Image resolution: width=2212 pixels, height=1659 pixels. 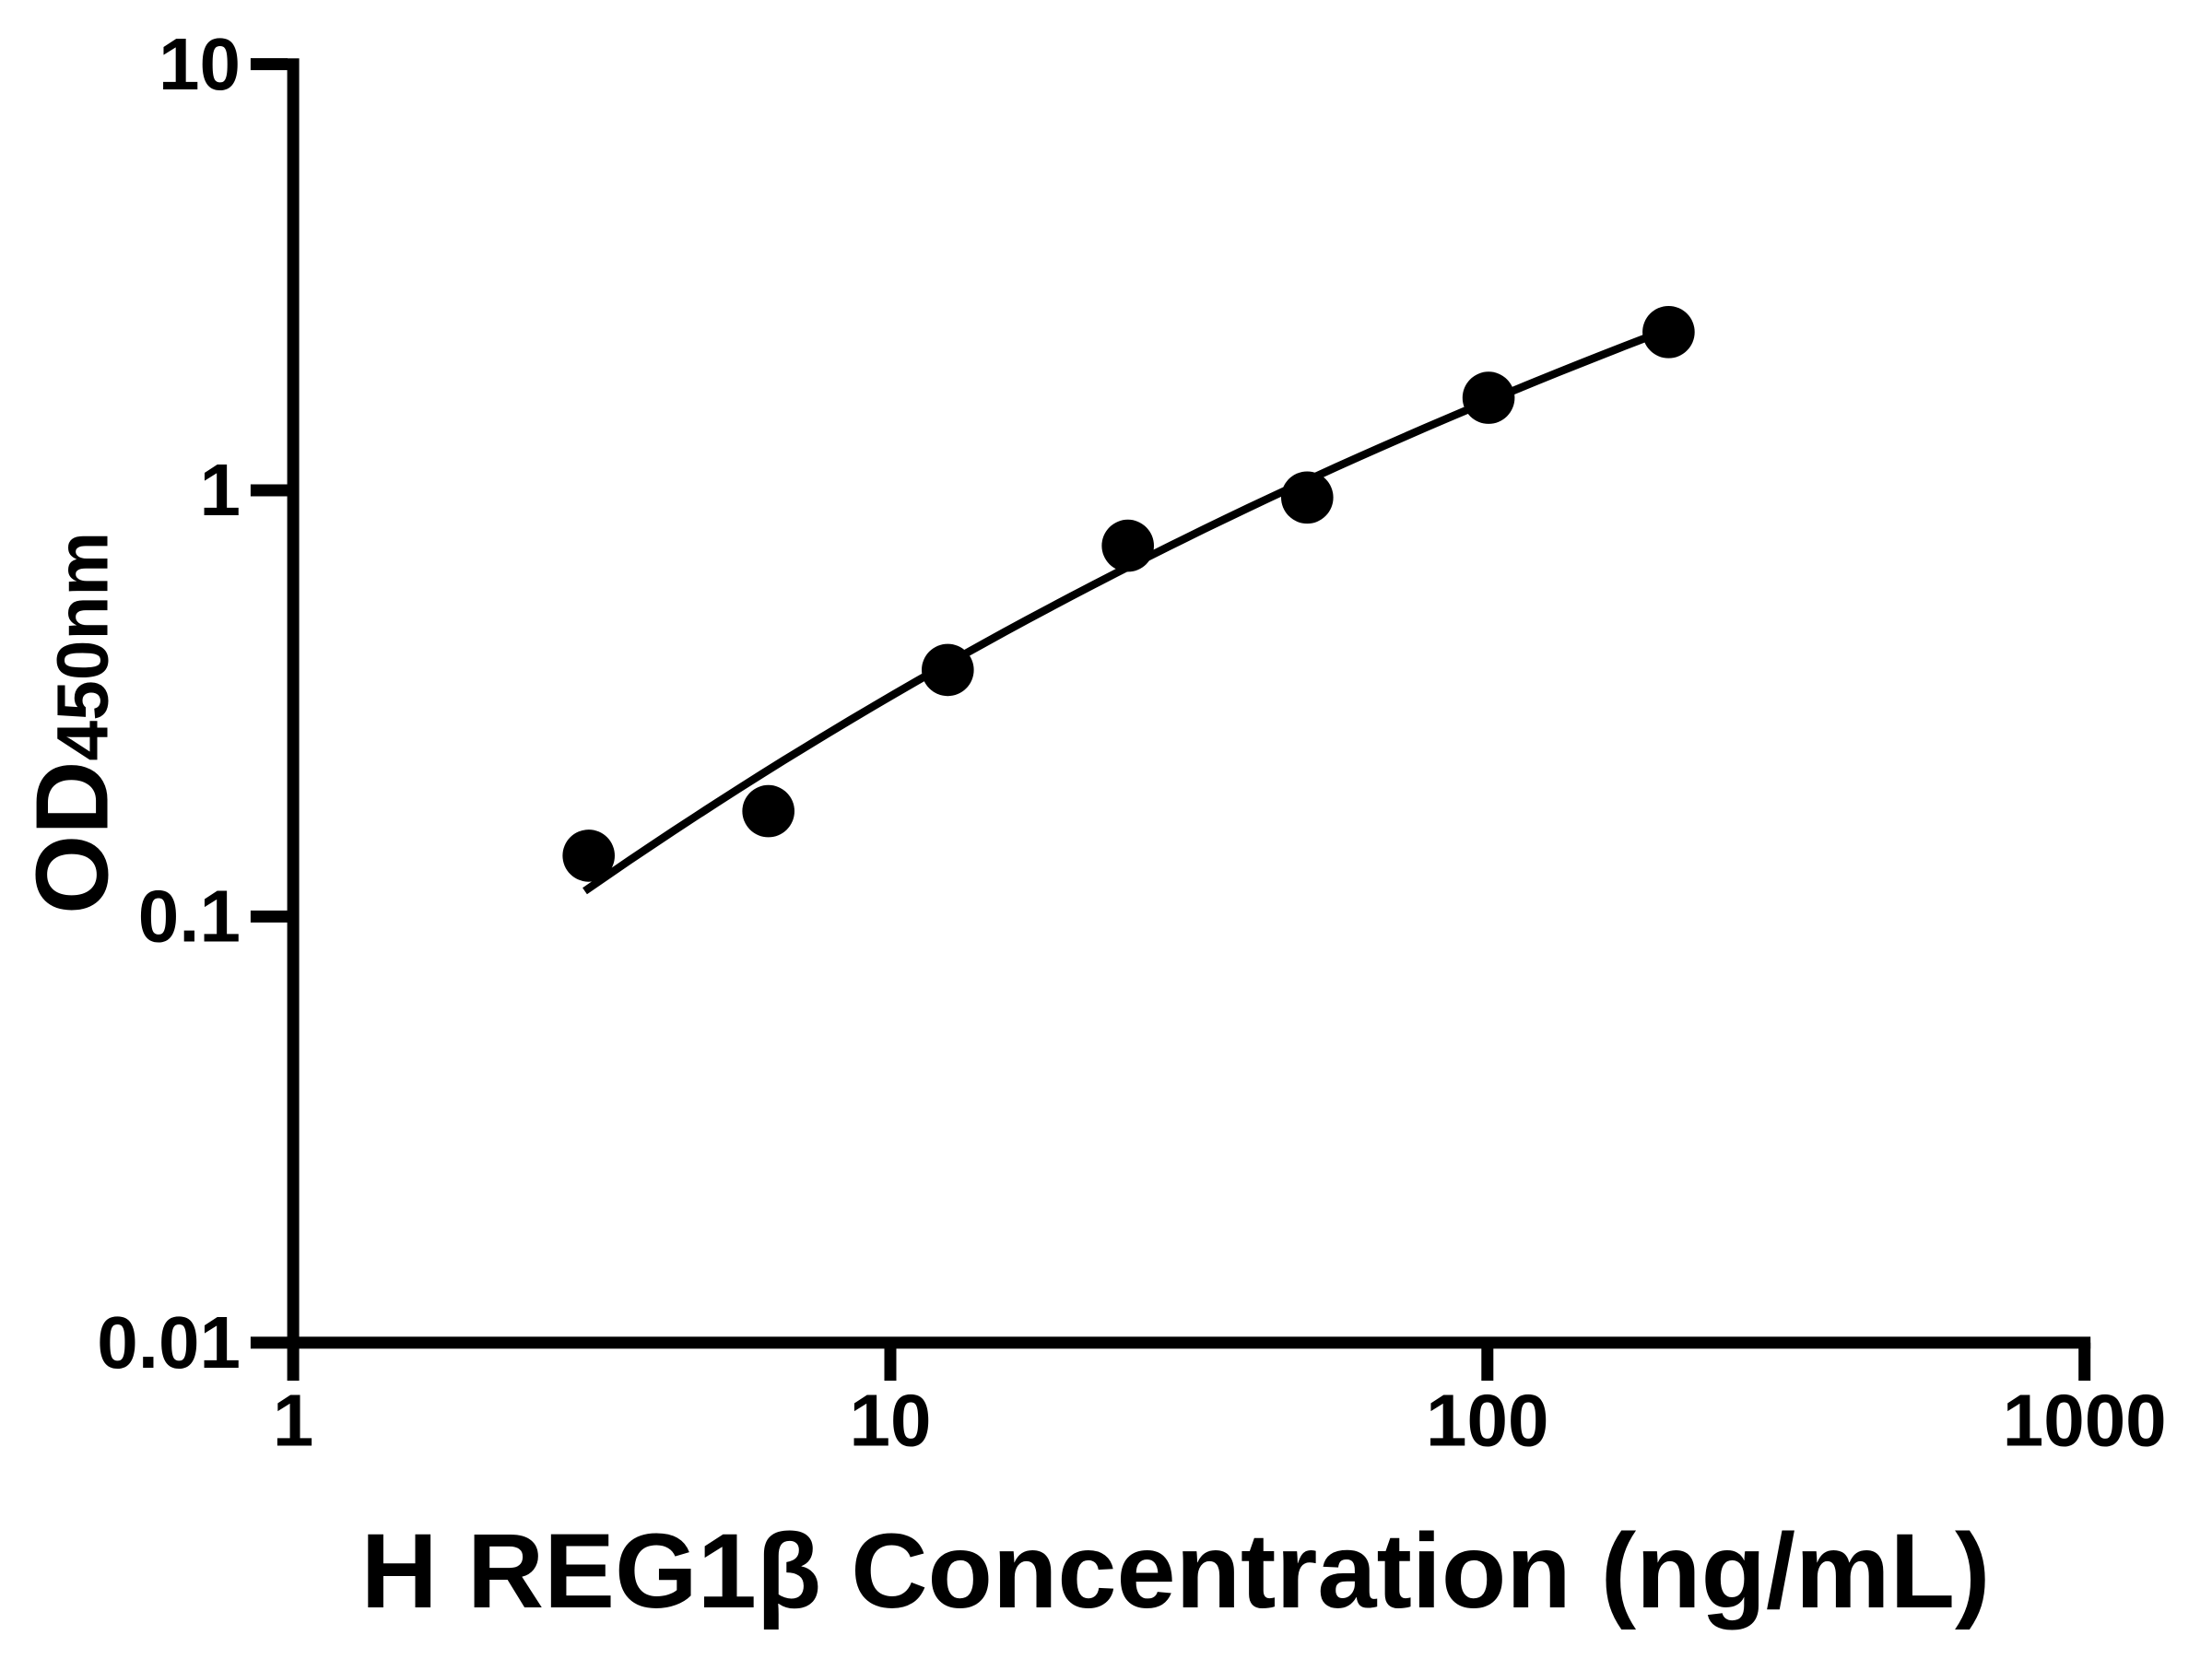 I want to click on svg-text: 100, so click(x=1487, y=1421).